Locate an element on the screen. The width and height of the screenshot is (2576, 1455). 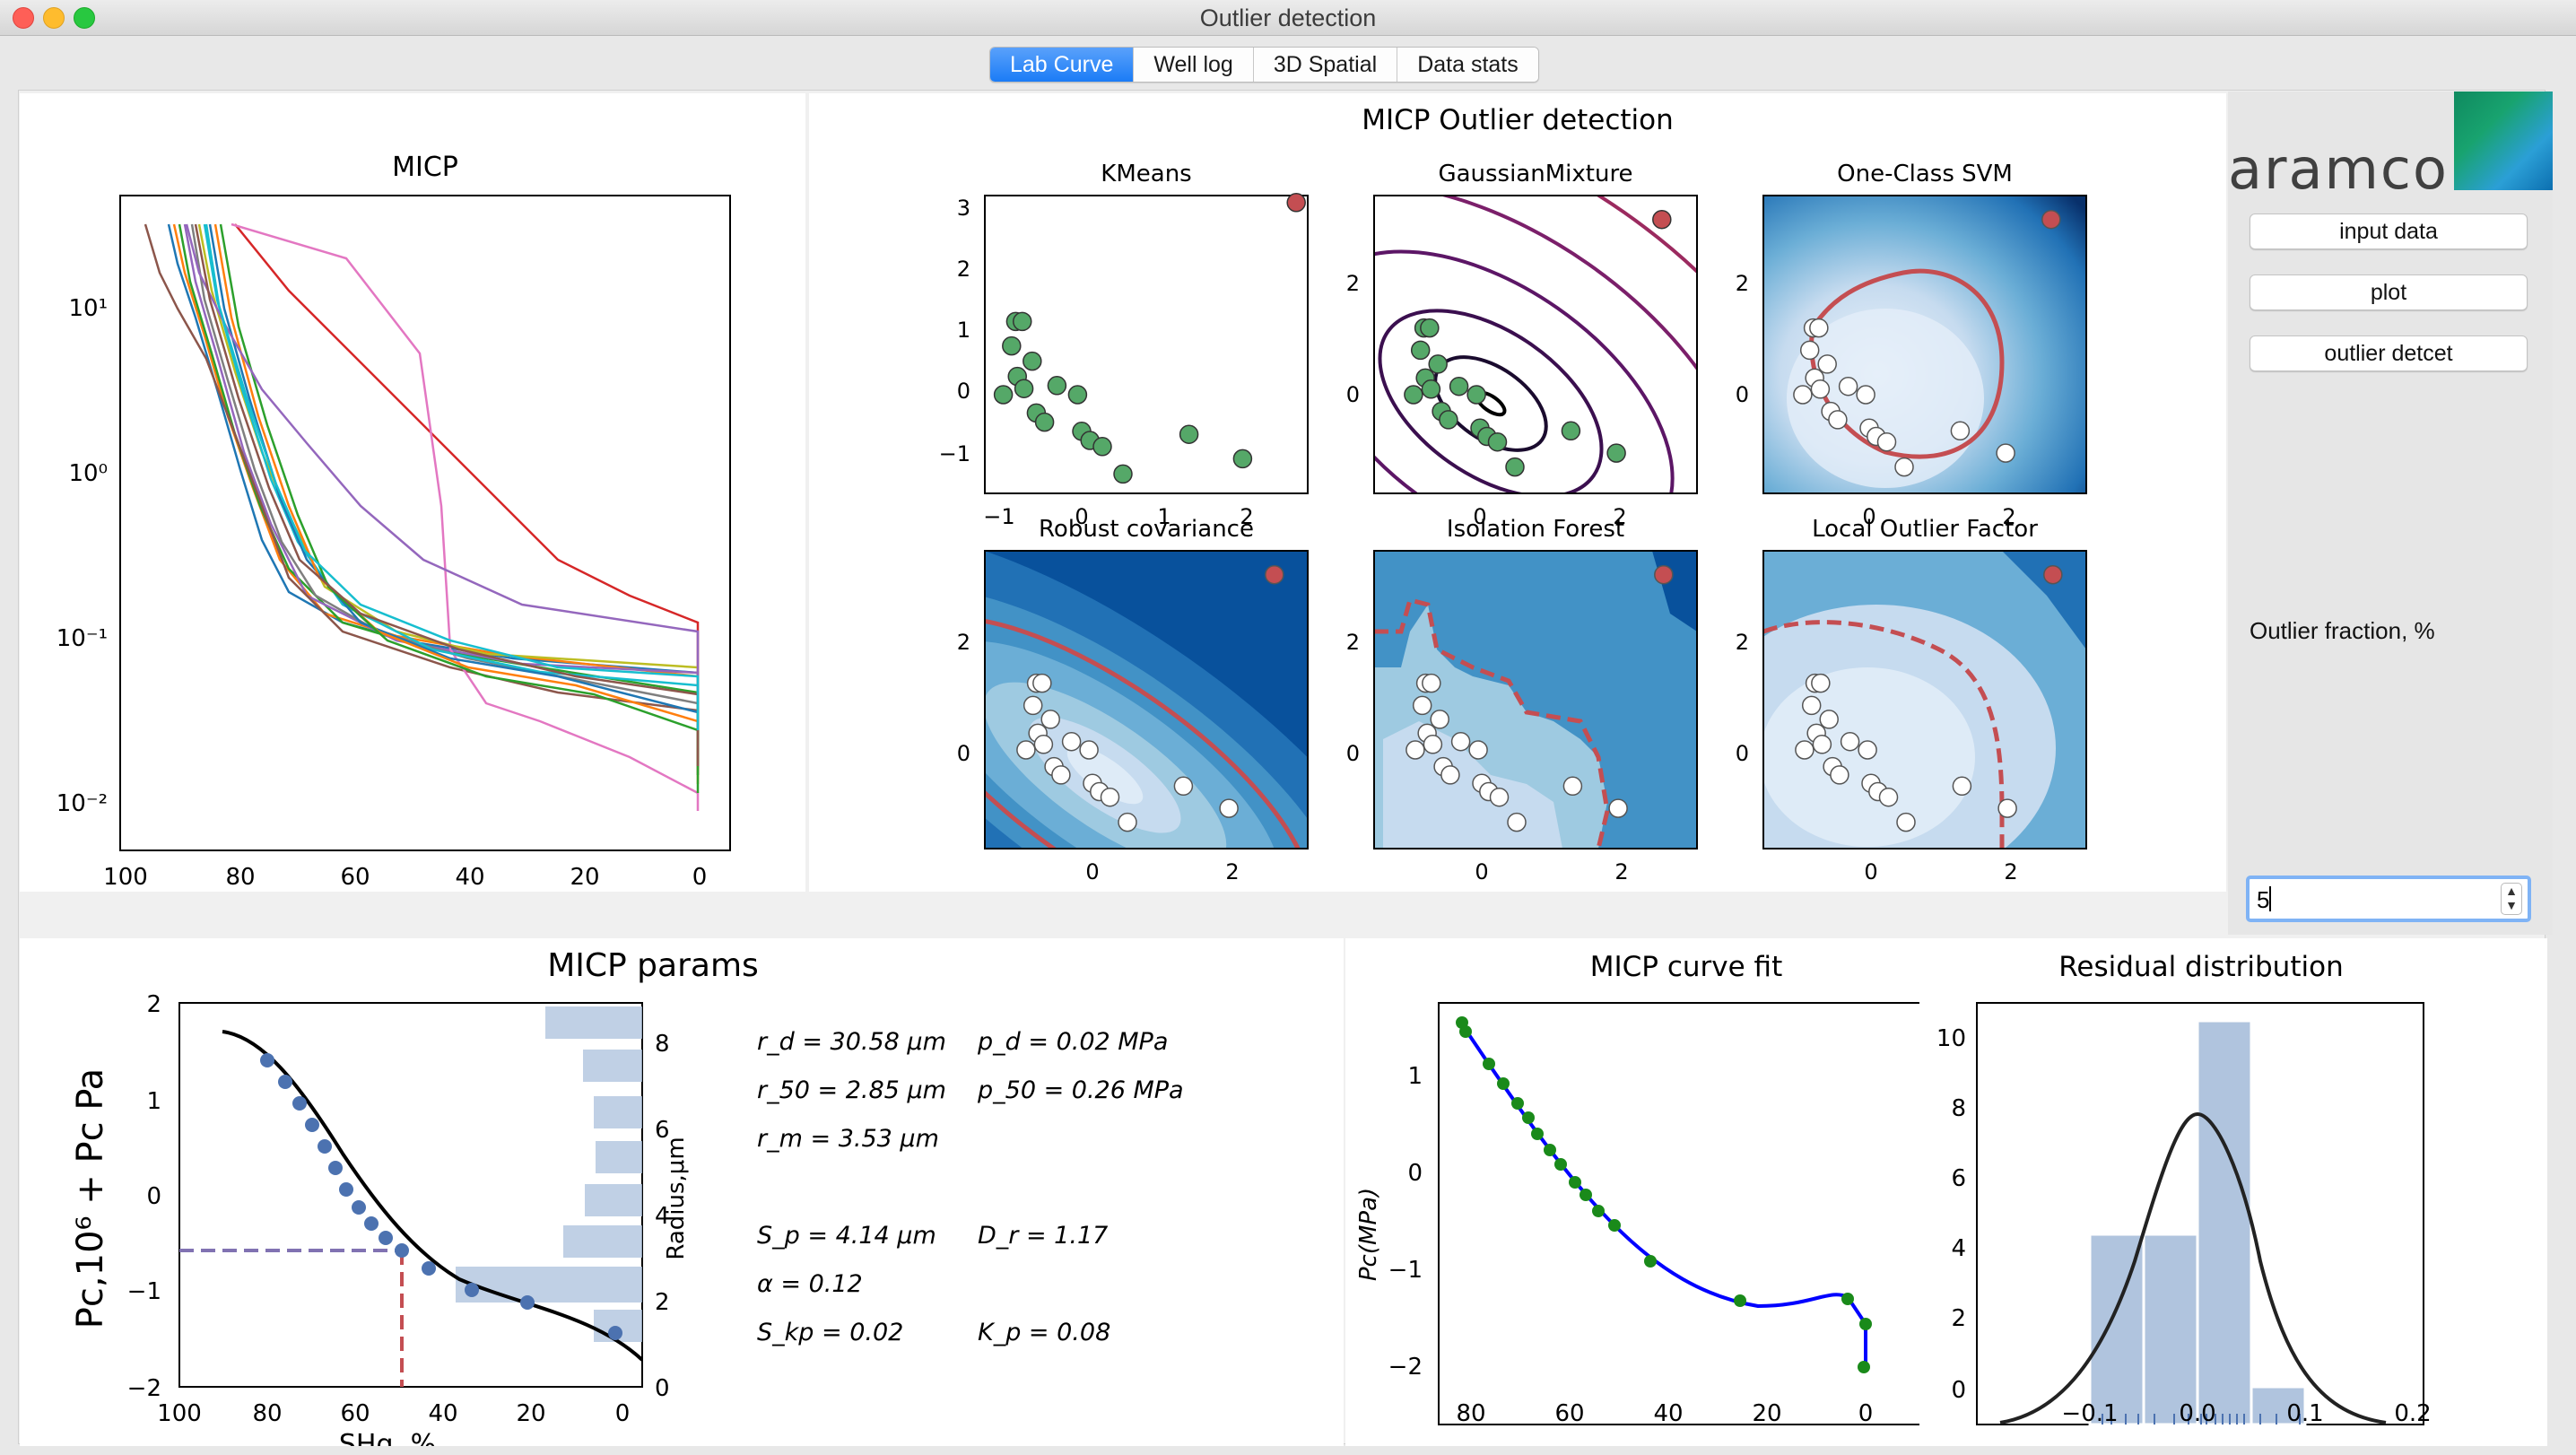
tab-well-log: Well log is located at coordinates (1194, 65).